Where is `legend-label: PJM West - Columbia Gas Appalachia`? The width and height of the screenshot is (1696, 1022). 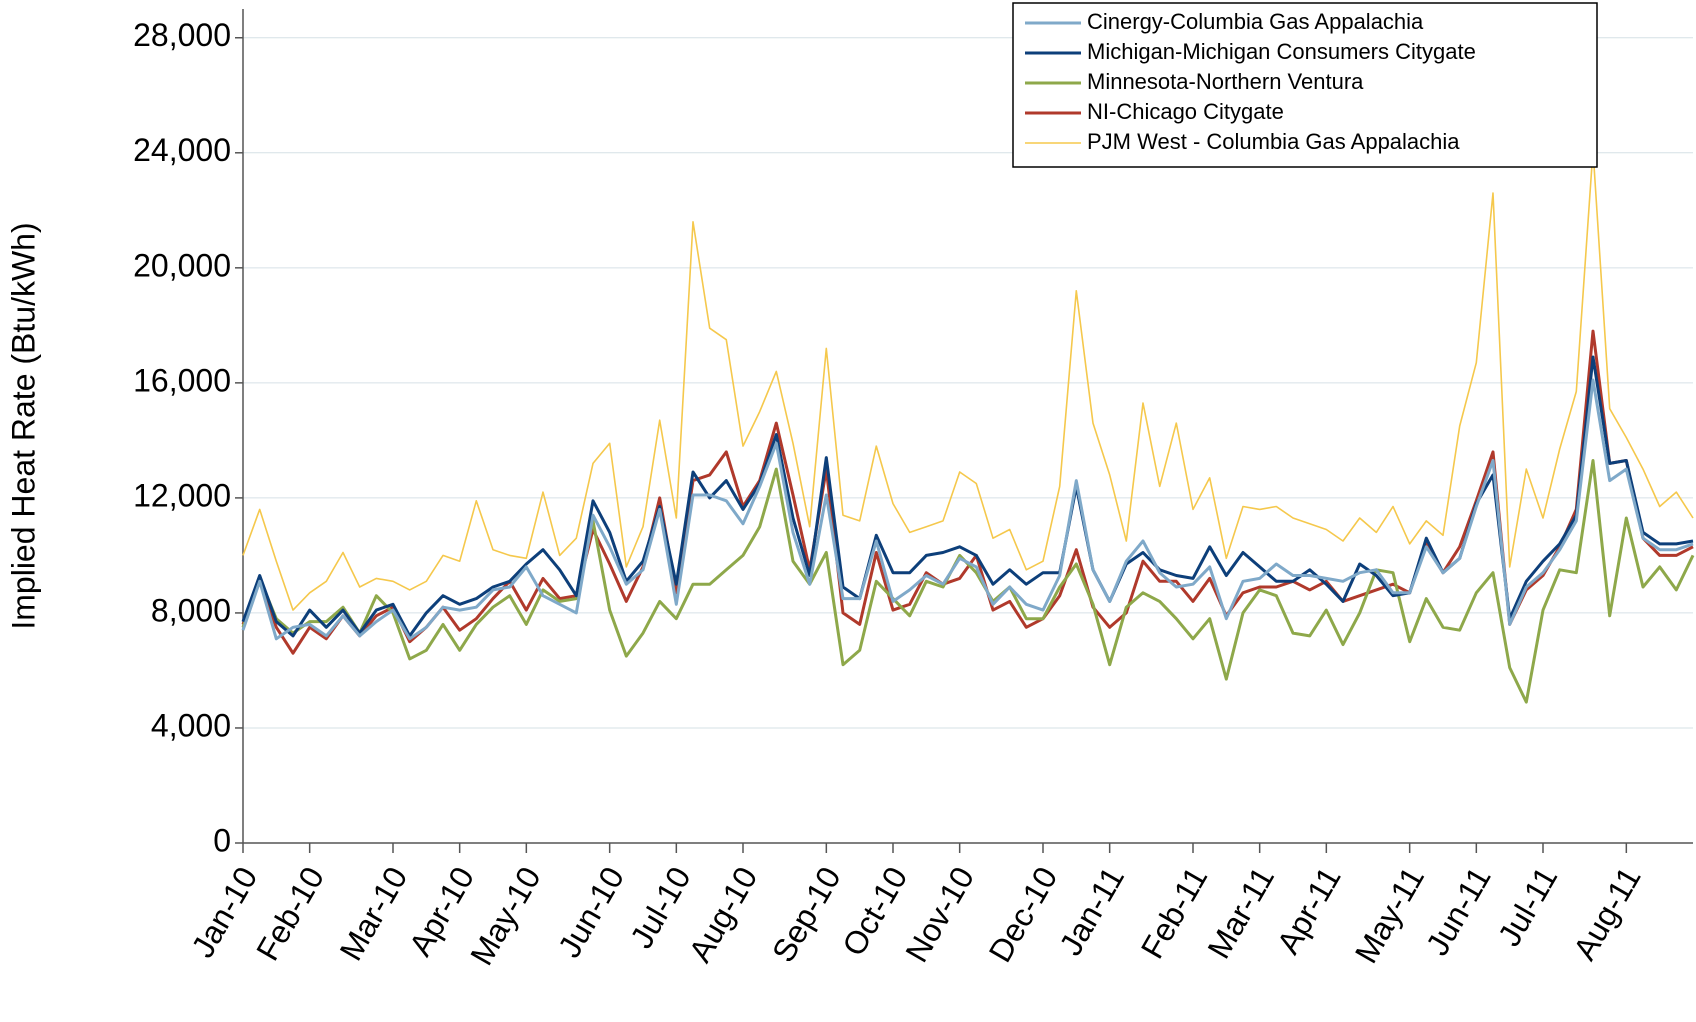
legend-label: PJM West - Columbia Gas Appalachia is located at coordinates (1273, 141).